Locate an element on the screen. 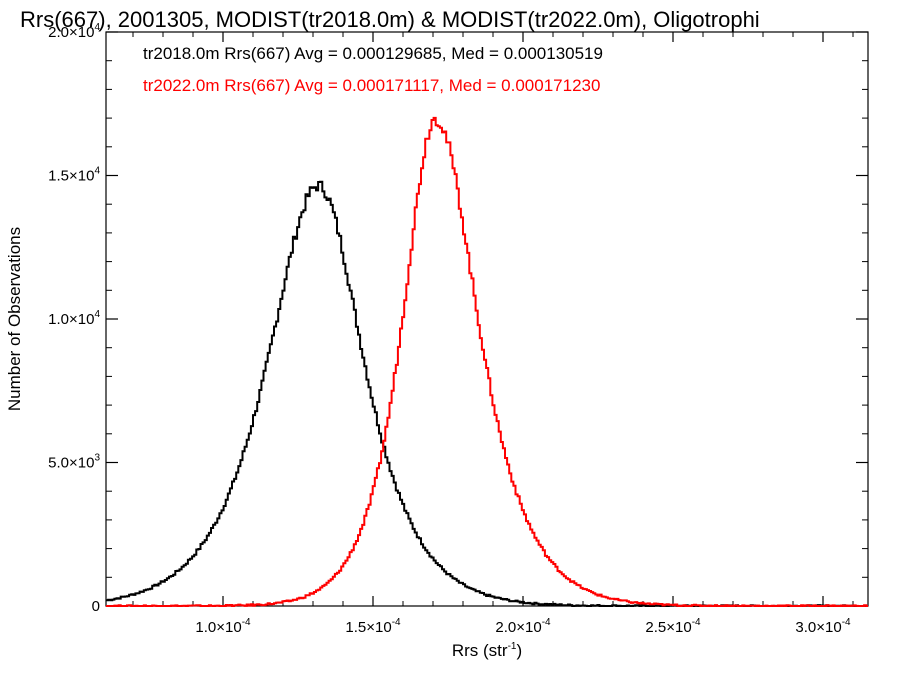 This screenshot has height=675, width=900. y-tick-label: 5.0×10³ is located at coordinates (74, 462).